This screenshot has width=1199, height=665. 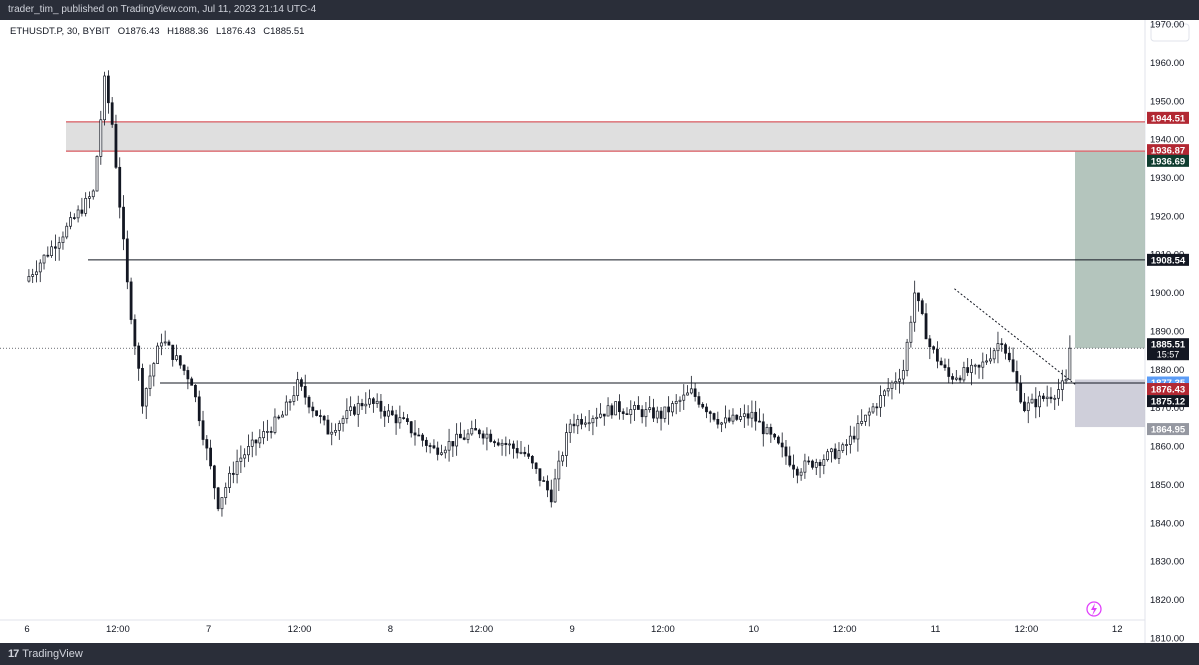 What do you see at coordinates (1110, 403) in the screenshot?
I see `zone-position-stop` at bounding box center [1110, 403].